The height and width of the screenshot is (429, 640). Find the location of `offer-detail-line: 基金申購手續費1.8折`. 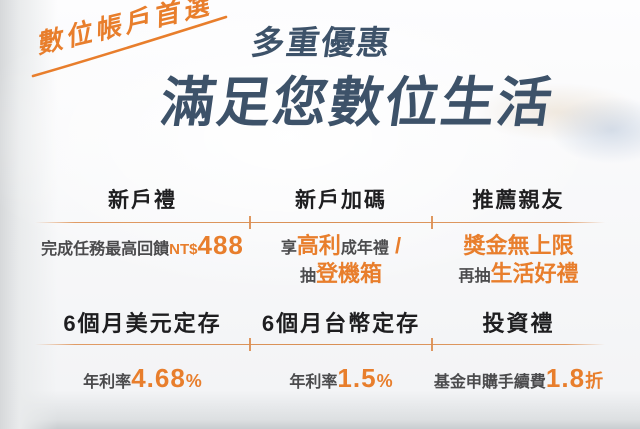

offer-detail-line: 基金申購手續費1.8折 is located at coordinates (518, 380).